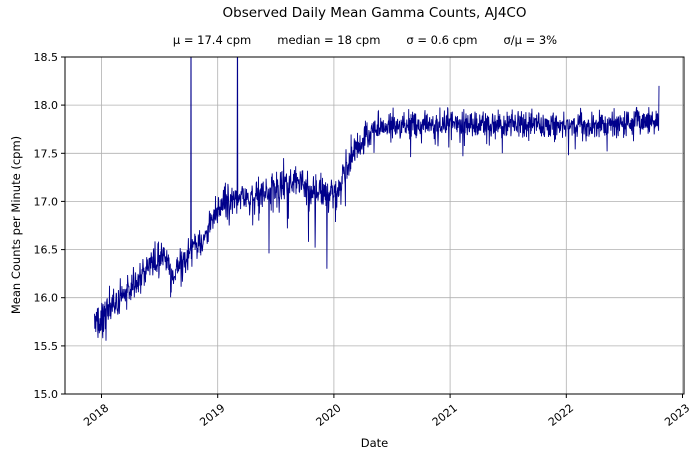  What do you see at coordinates (46, 105) in the screenshot?
I see `y-tick-label: 18.0` at bounding box center [46, 105].